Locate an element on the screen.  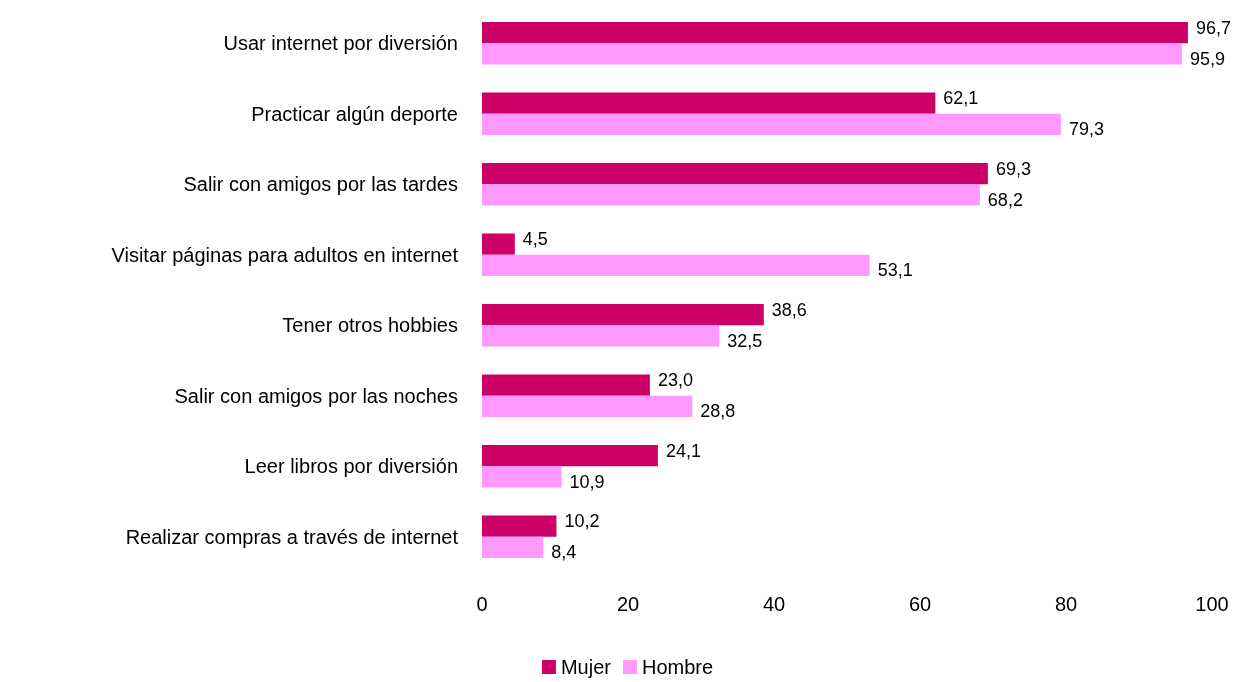
y-tick-label: Salir con amigos por las noches is located at coordinates (316, 395).